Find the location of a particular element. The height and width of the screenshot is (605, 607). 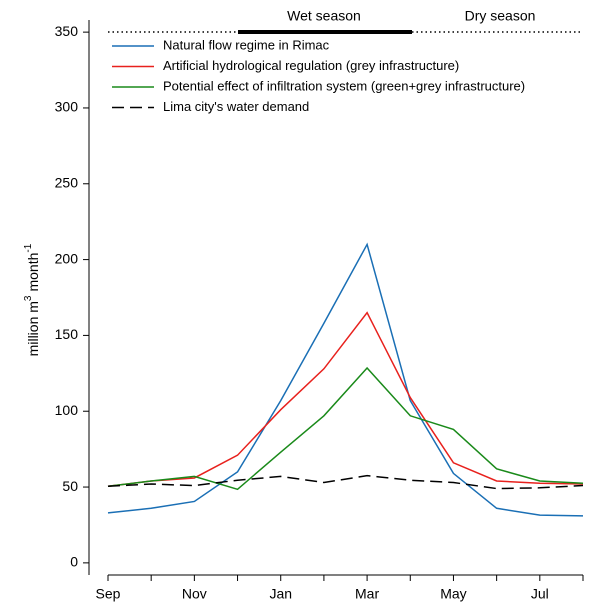

y-label-part: month is located at coordinates (33, 272).